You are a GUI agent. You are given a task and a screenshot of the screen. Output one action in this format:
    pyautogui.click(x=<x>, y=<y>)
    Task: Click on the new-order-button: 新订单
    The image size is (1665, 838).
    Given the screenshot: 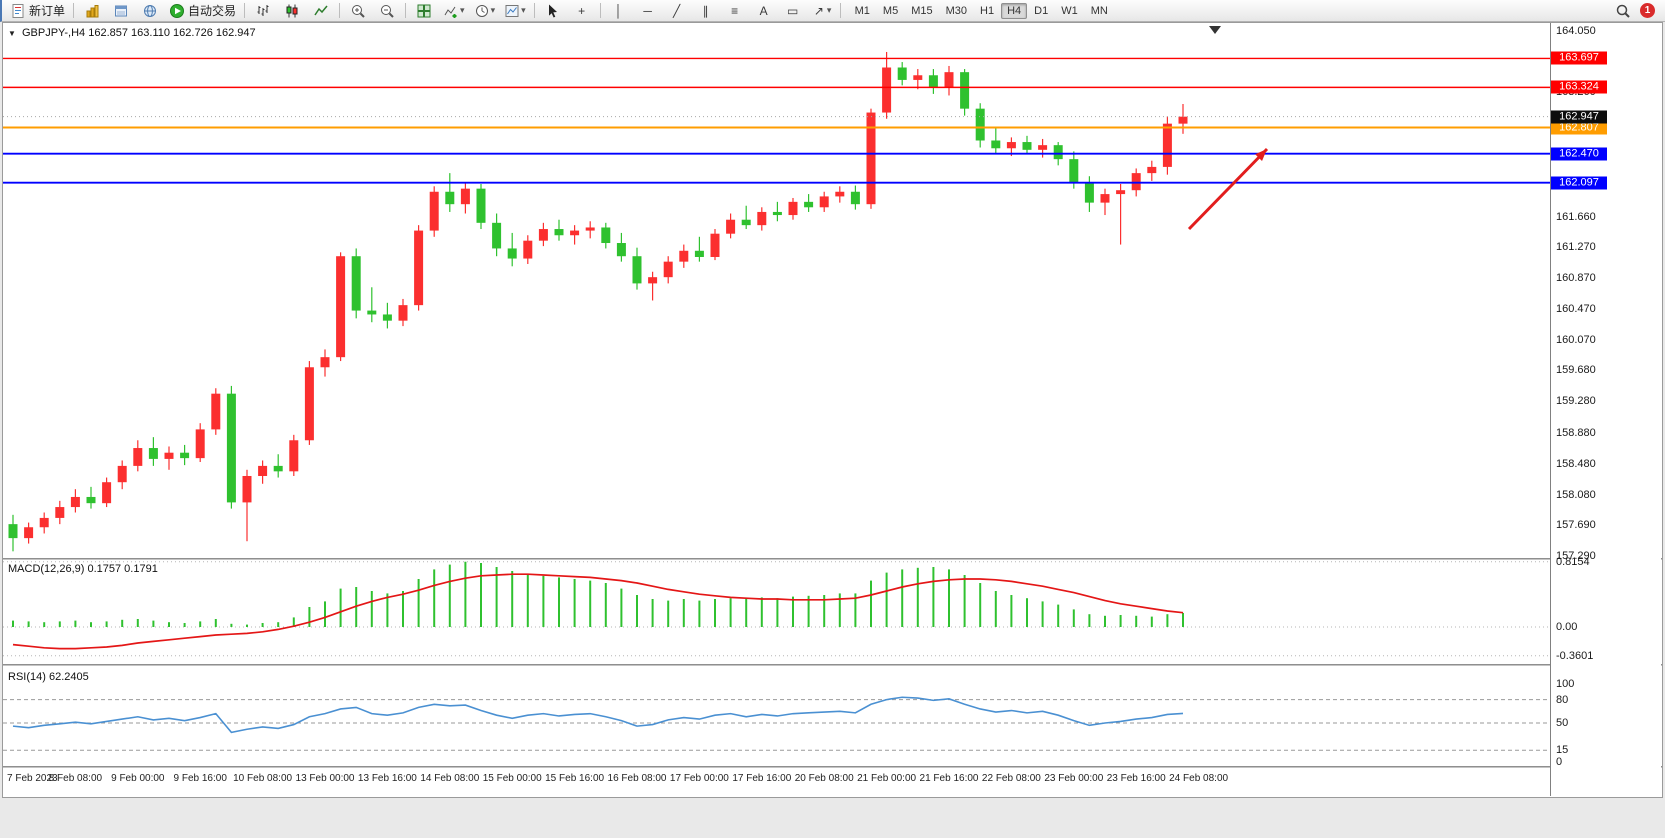 What is the action you would take?
    pyautogui.click(x=37, y=11)
    